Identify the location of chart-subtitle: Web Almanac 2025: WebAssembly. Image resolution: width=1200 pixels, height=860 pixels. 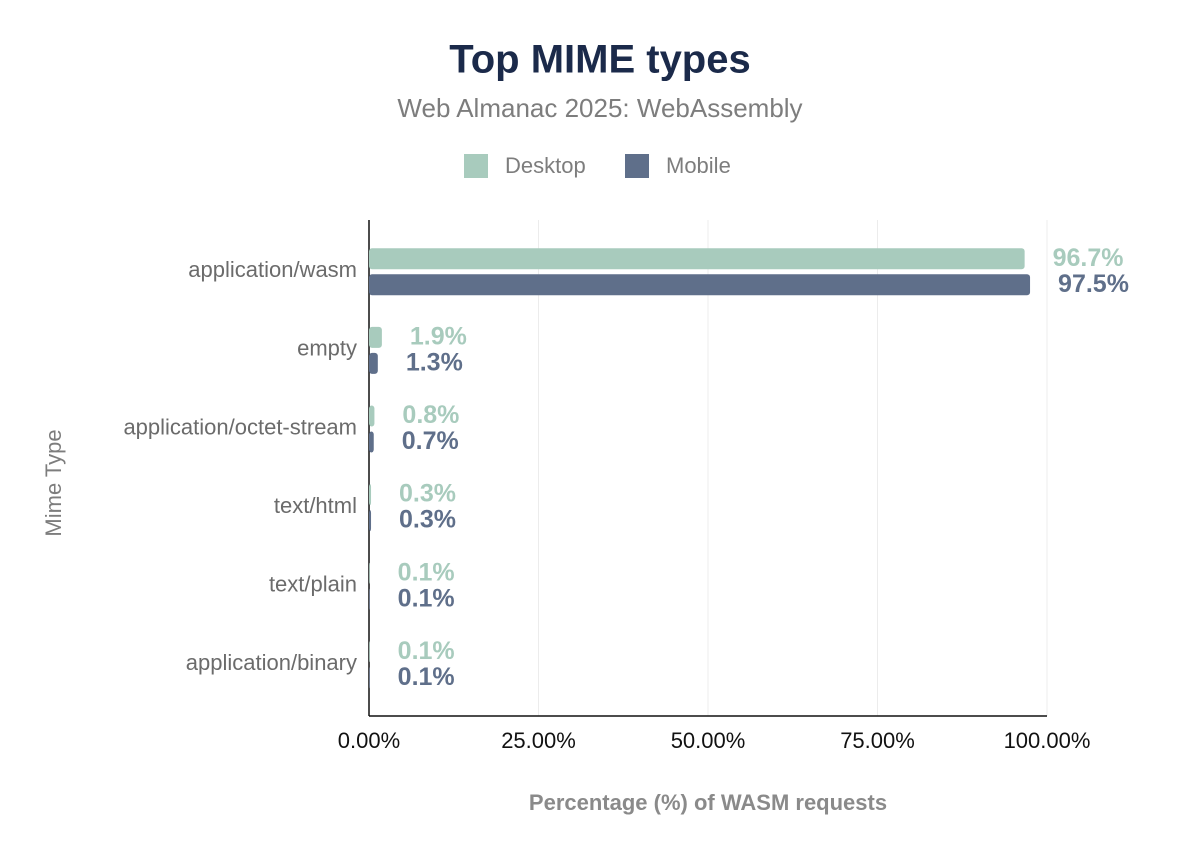
(599, 108).